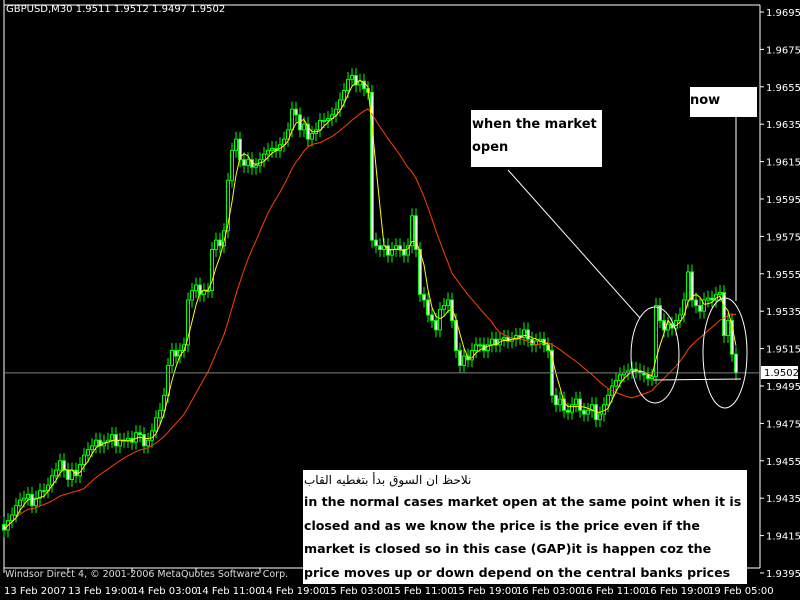 The width and height of the screenshot is (800, 600). Describe the element at coordinates (783, 88) in the screenshot. I see `price-tick-label: 1.9655` at that location.